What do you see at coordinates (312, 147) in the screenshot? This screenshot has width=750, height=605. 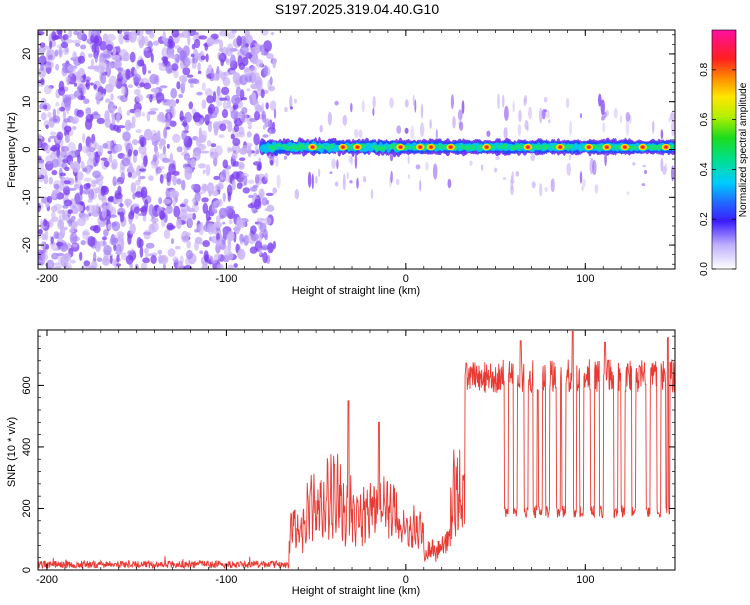 I see `band-peak-core` at bounding box center [312, 147].